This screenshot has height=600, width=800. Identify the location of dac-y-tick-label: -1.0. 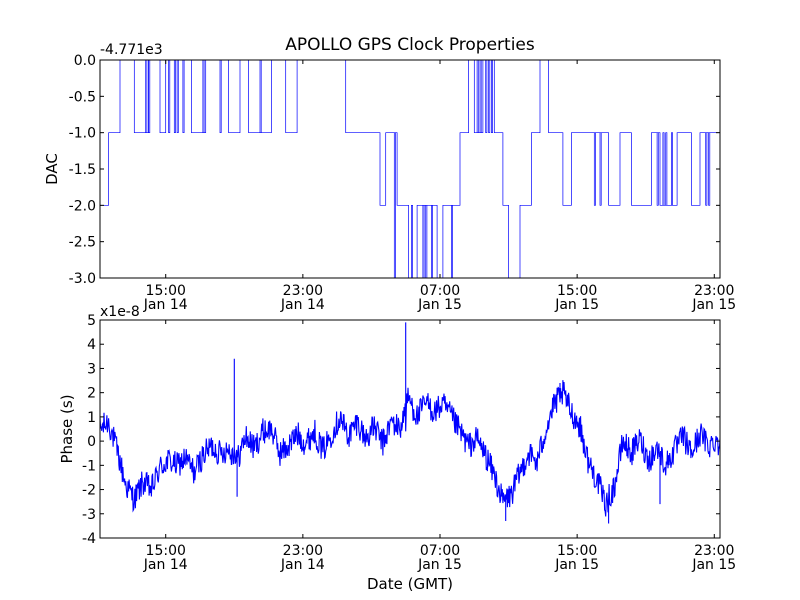
(82, 134).